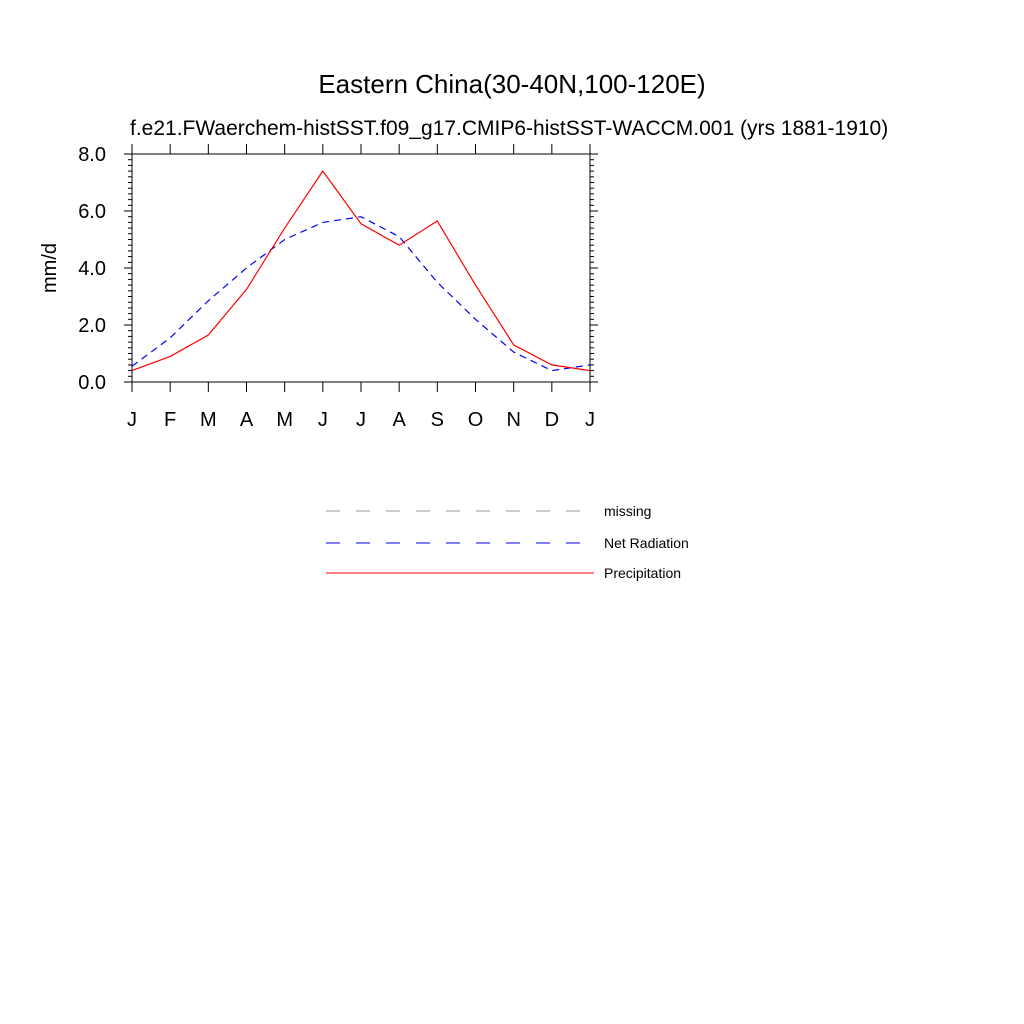  I want to click on x-tick-label: F, so click(170, 420).